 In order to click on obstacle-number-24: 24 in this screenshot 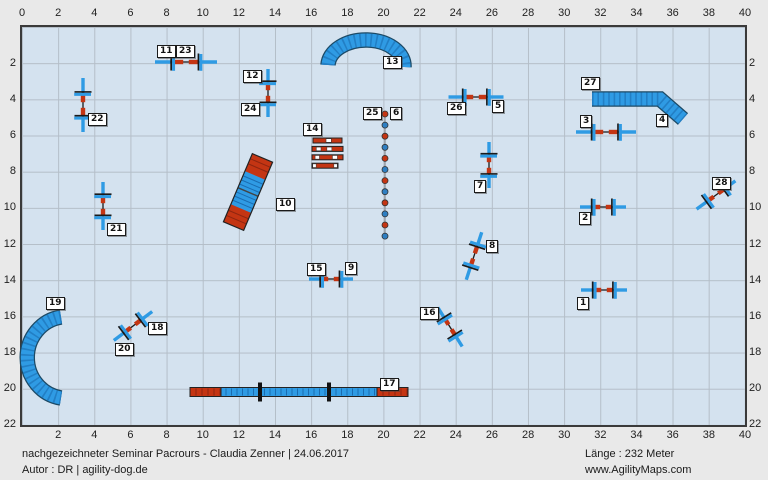, I will do `click(250, 109)`.